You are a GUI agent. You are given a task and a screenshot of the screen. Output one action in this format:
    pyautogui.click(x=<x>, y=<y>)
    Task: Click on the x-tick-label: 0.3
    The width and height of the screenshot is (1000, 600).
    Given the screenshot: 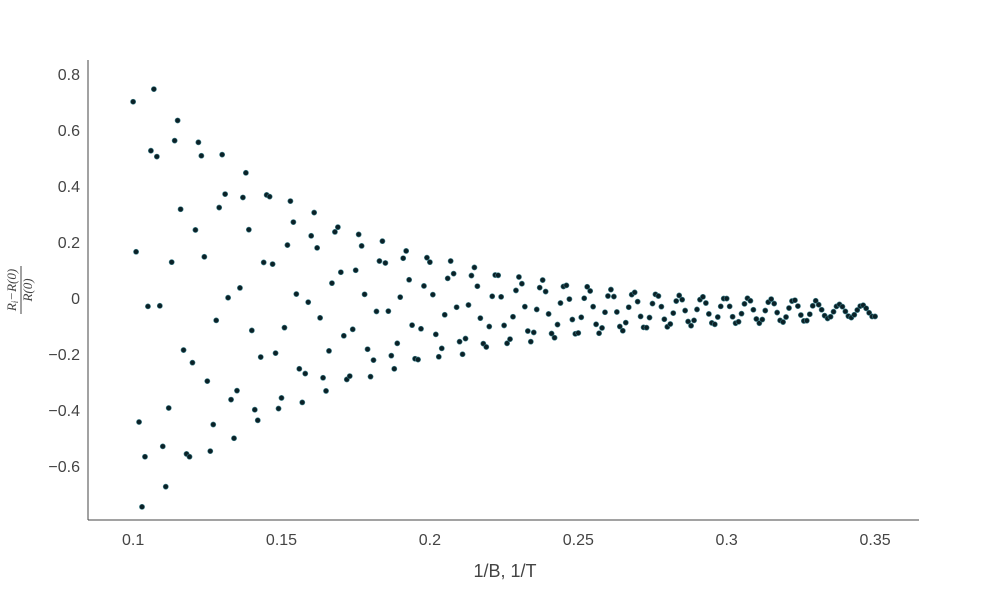 What is the action you would take?
    pyautogui.click(x=727, y=540)
    